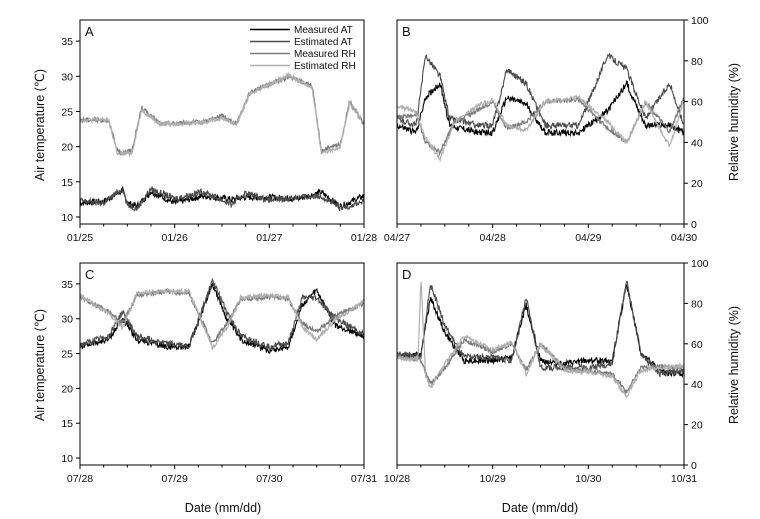 The height and width of the screenshot is (519, 760). I want to click on y-axis-label-right-bottom: Relative humidity (%), so click(734, 365).